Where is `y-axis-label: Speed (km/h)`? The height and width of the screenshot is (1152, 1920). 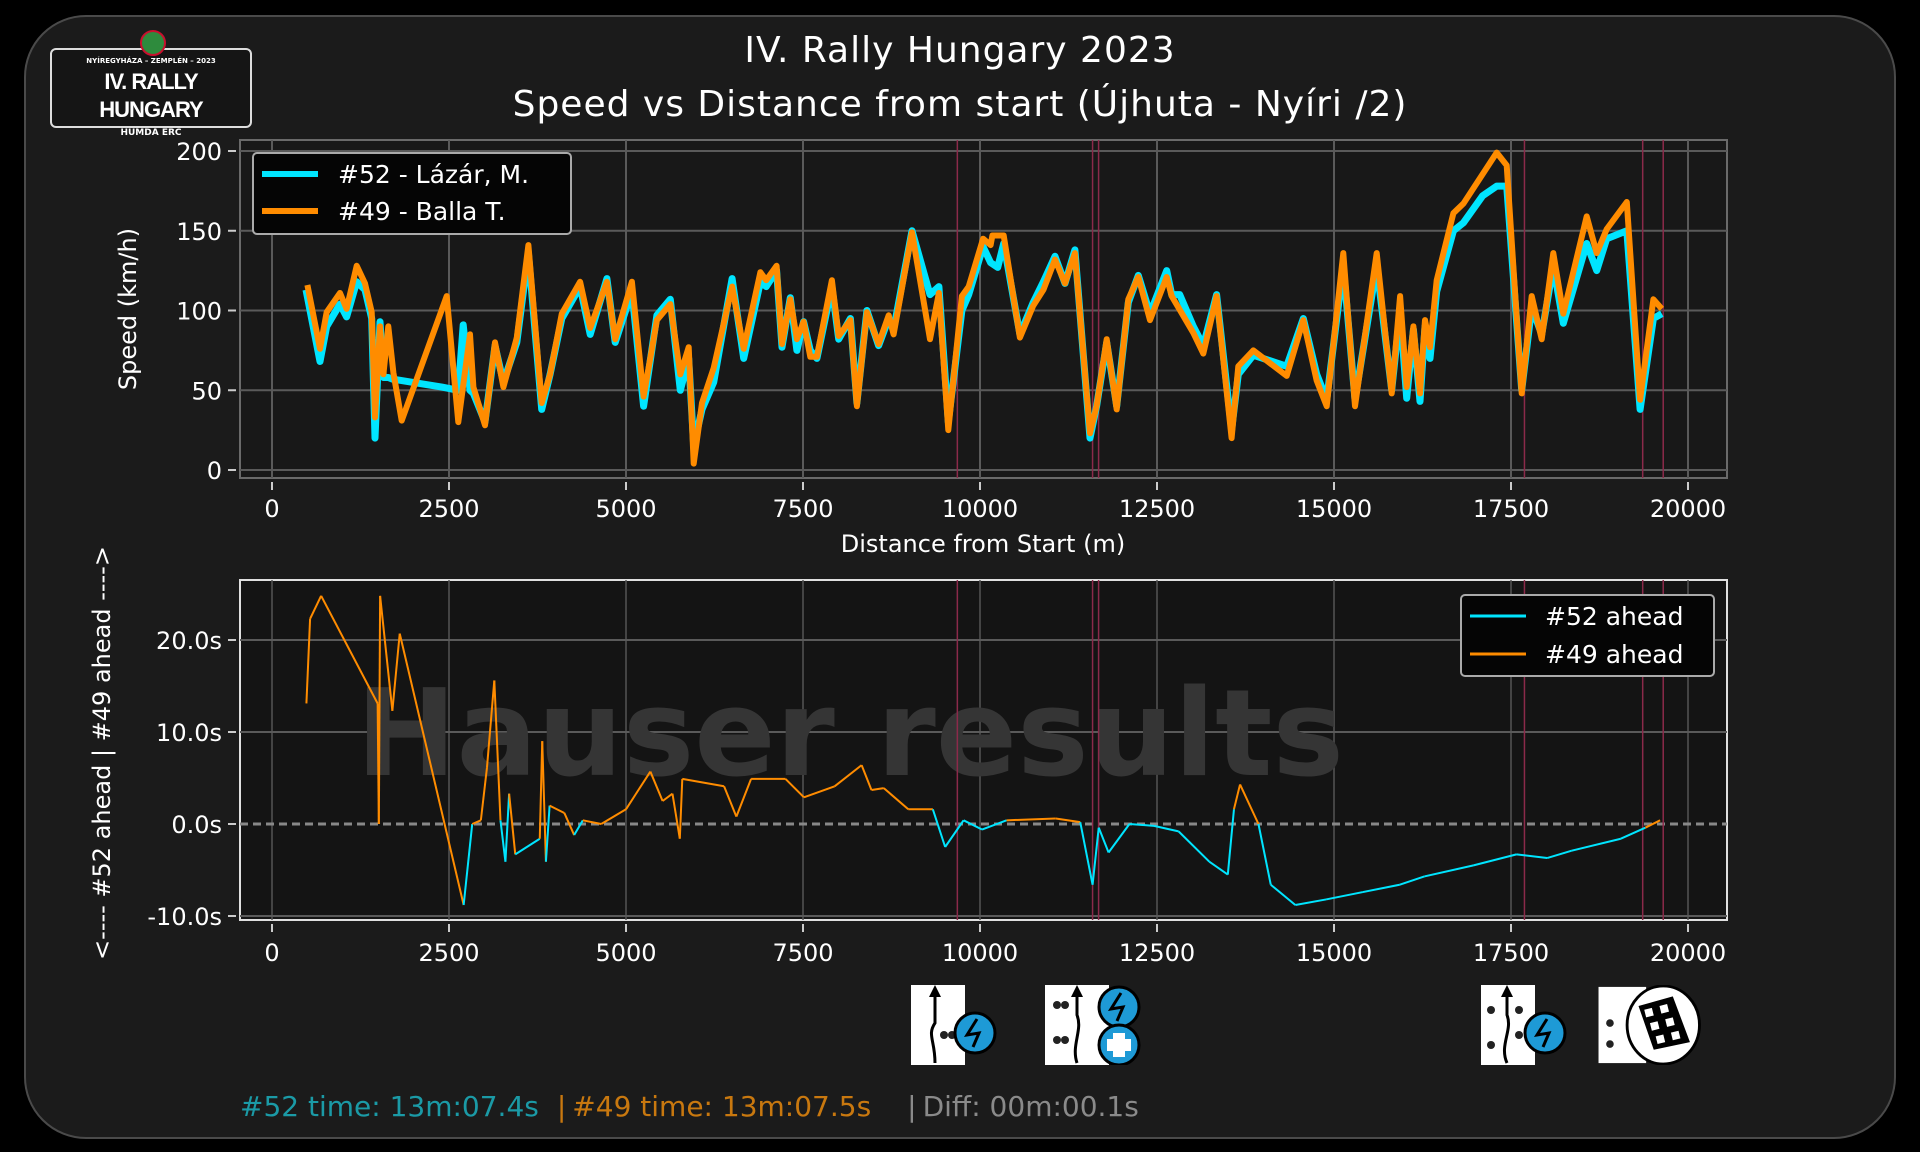 y-axis-label: Speed (km/h) is located at coordinates (128, 309).